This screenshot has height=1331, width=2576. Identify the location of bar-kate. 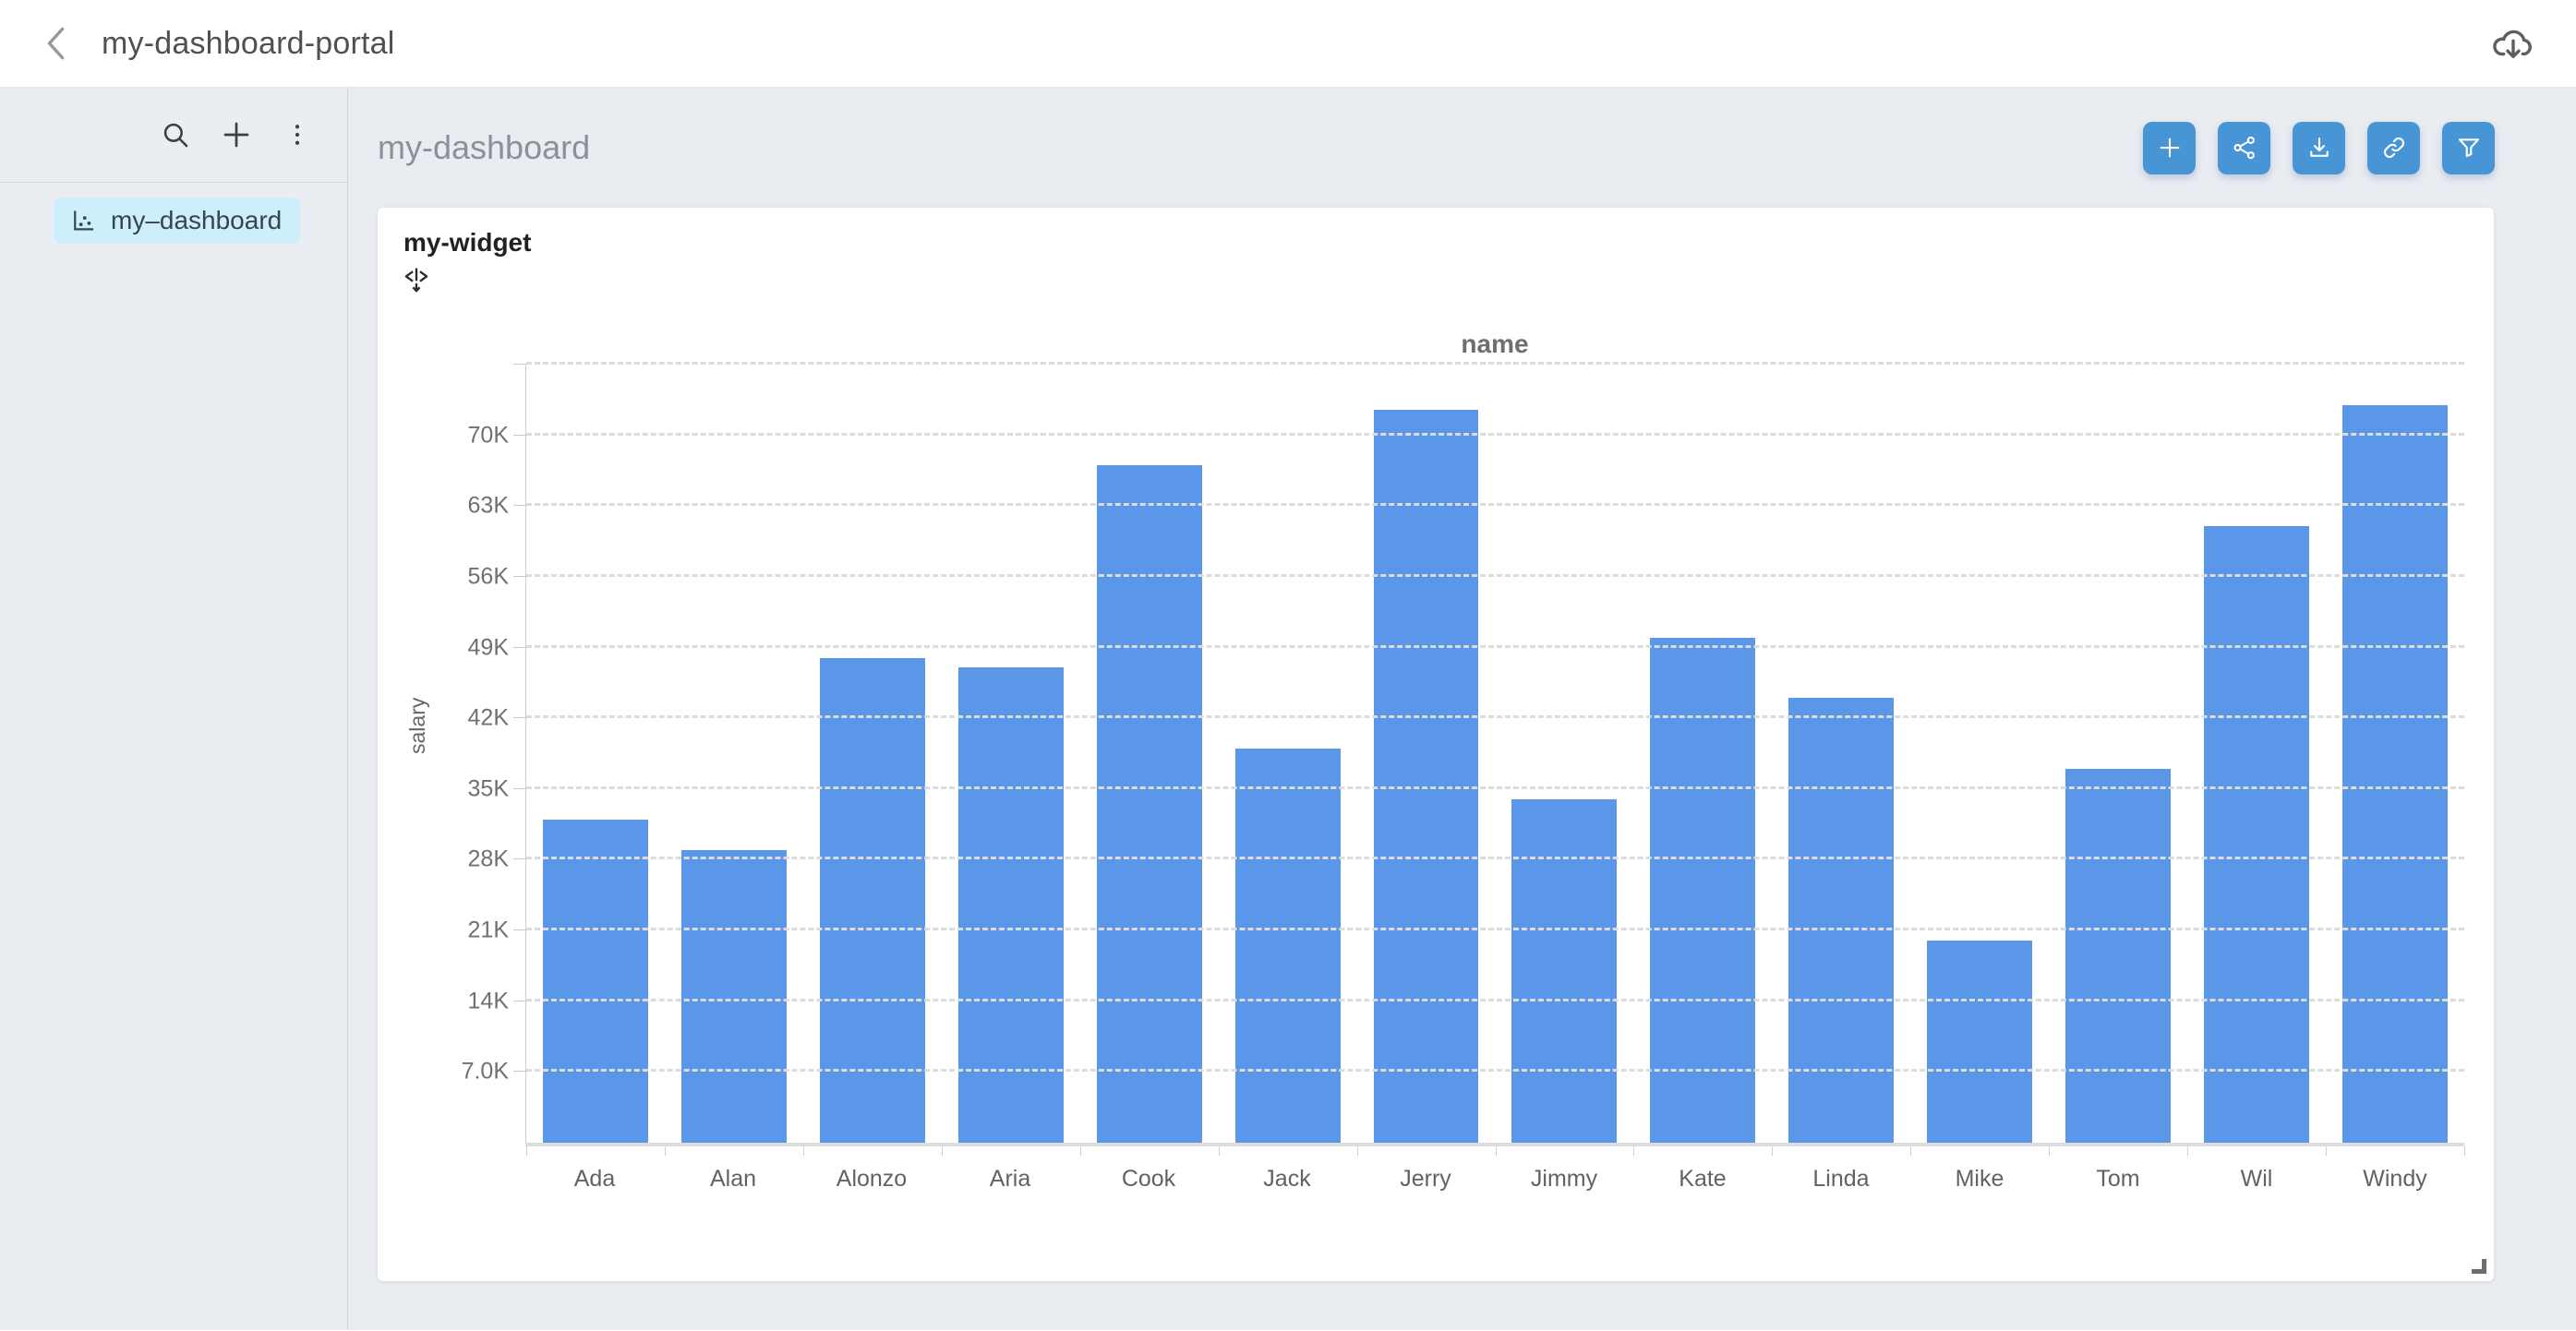
(1703, 890).